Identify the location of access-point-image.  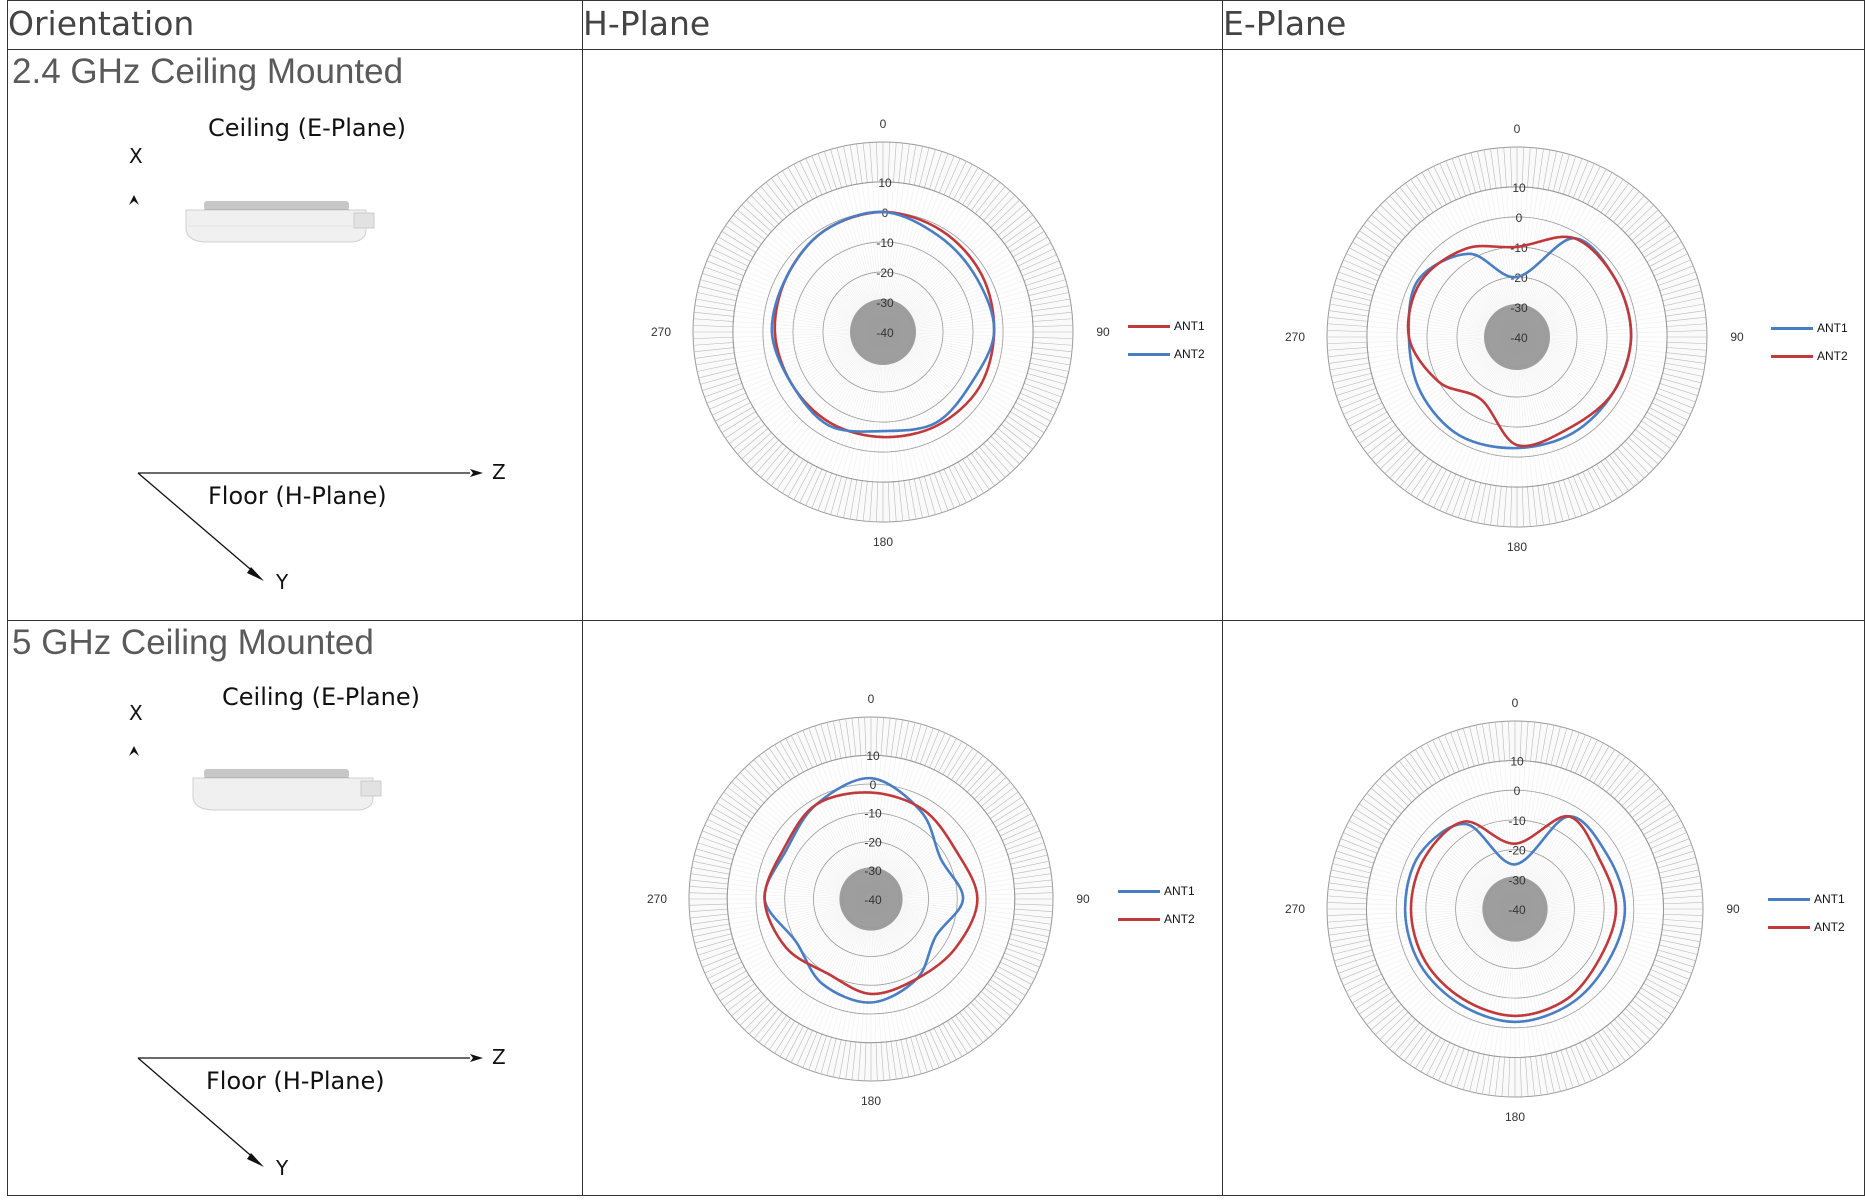
(280, 222).